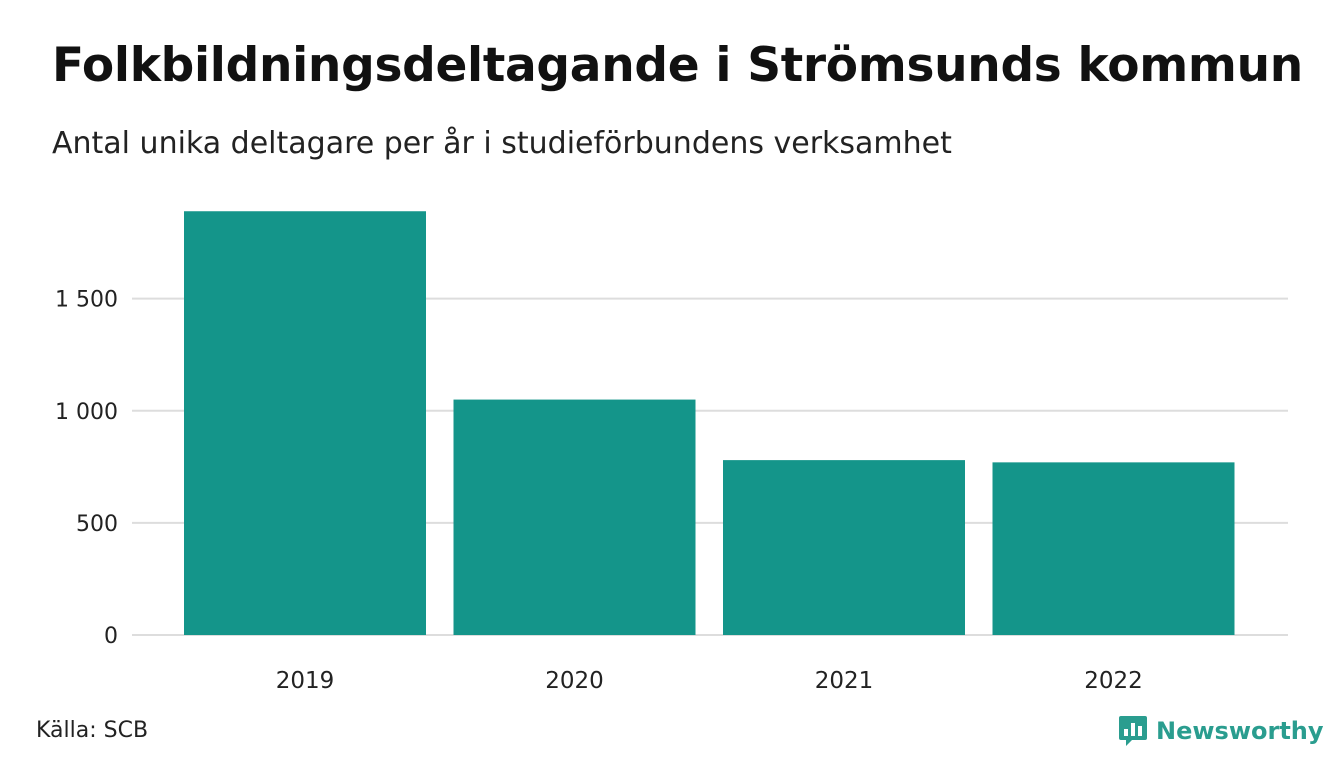 This screenshot has width=1340, height=780. I want to click on y-tick-label: 500, so click(97, 524).